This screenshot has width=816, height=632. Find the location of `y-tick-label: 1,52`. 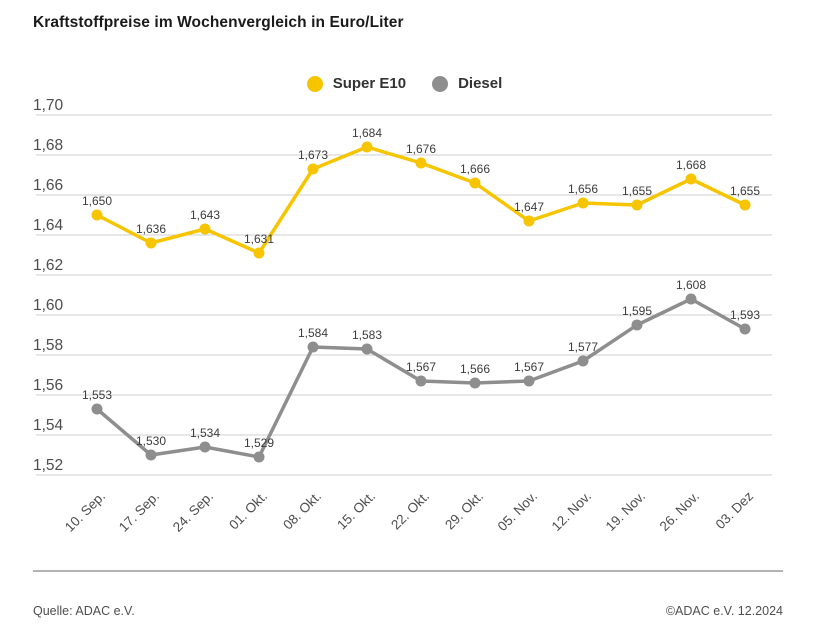

y-tick-label: 1,52 is located at coordinates (48, 465).